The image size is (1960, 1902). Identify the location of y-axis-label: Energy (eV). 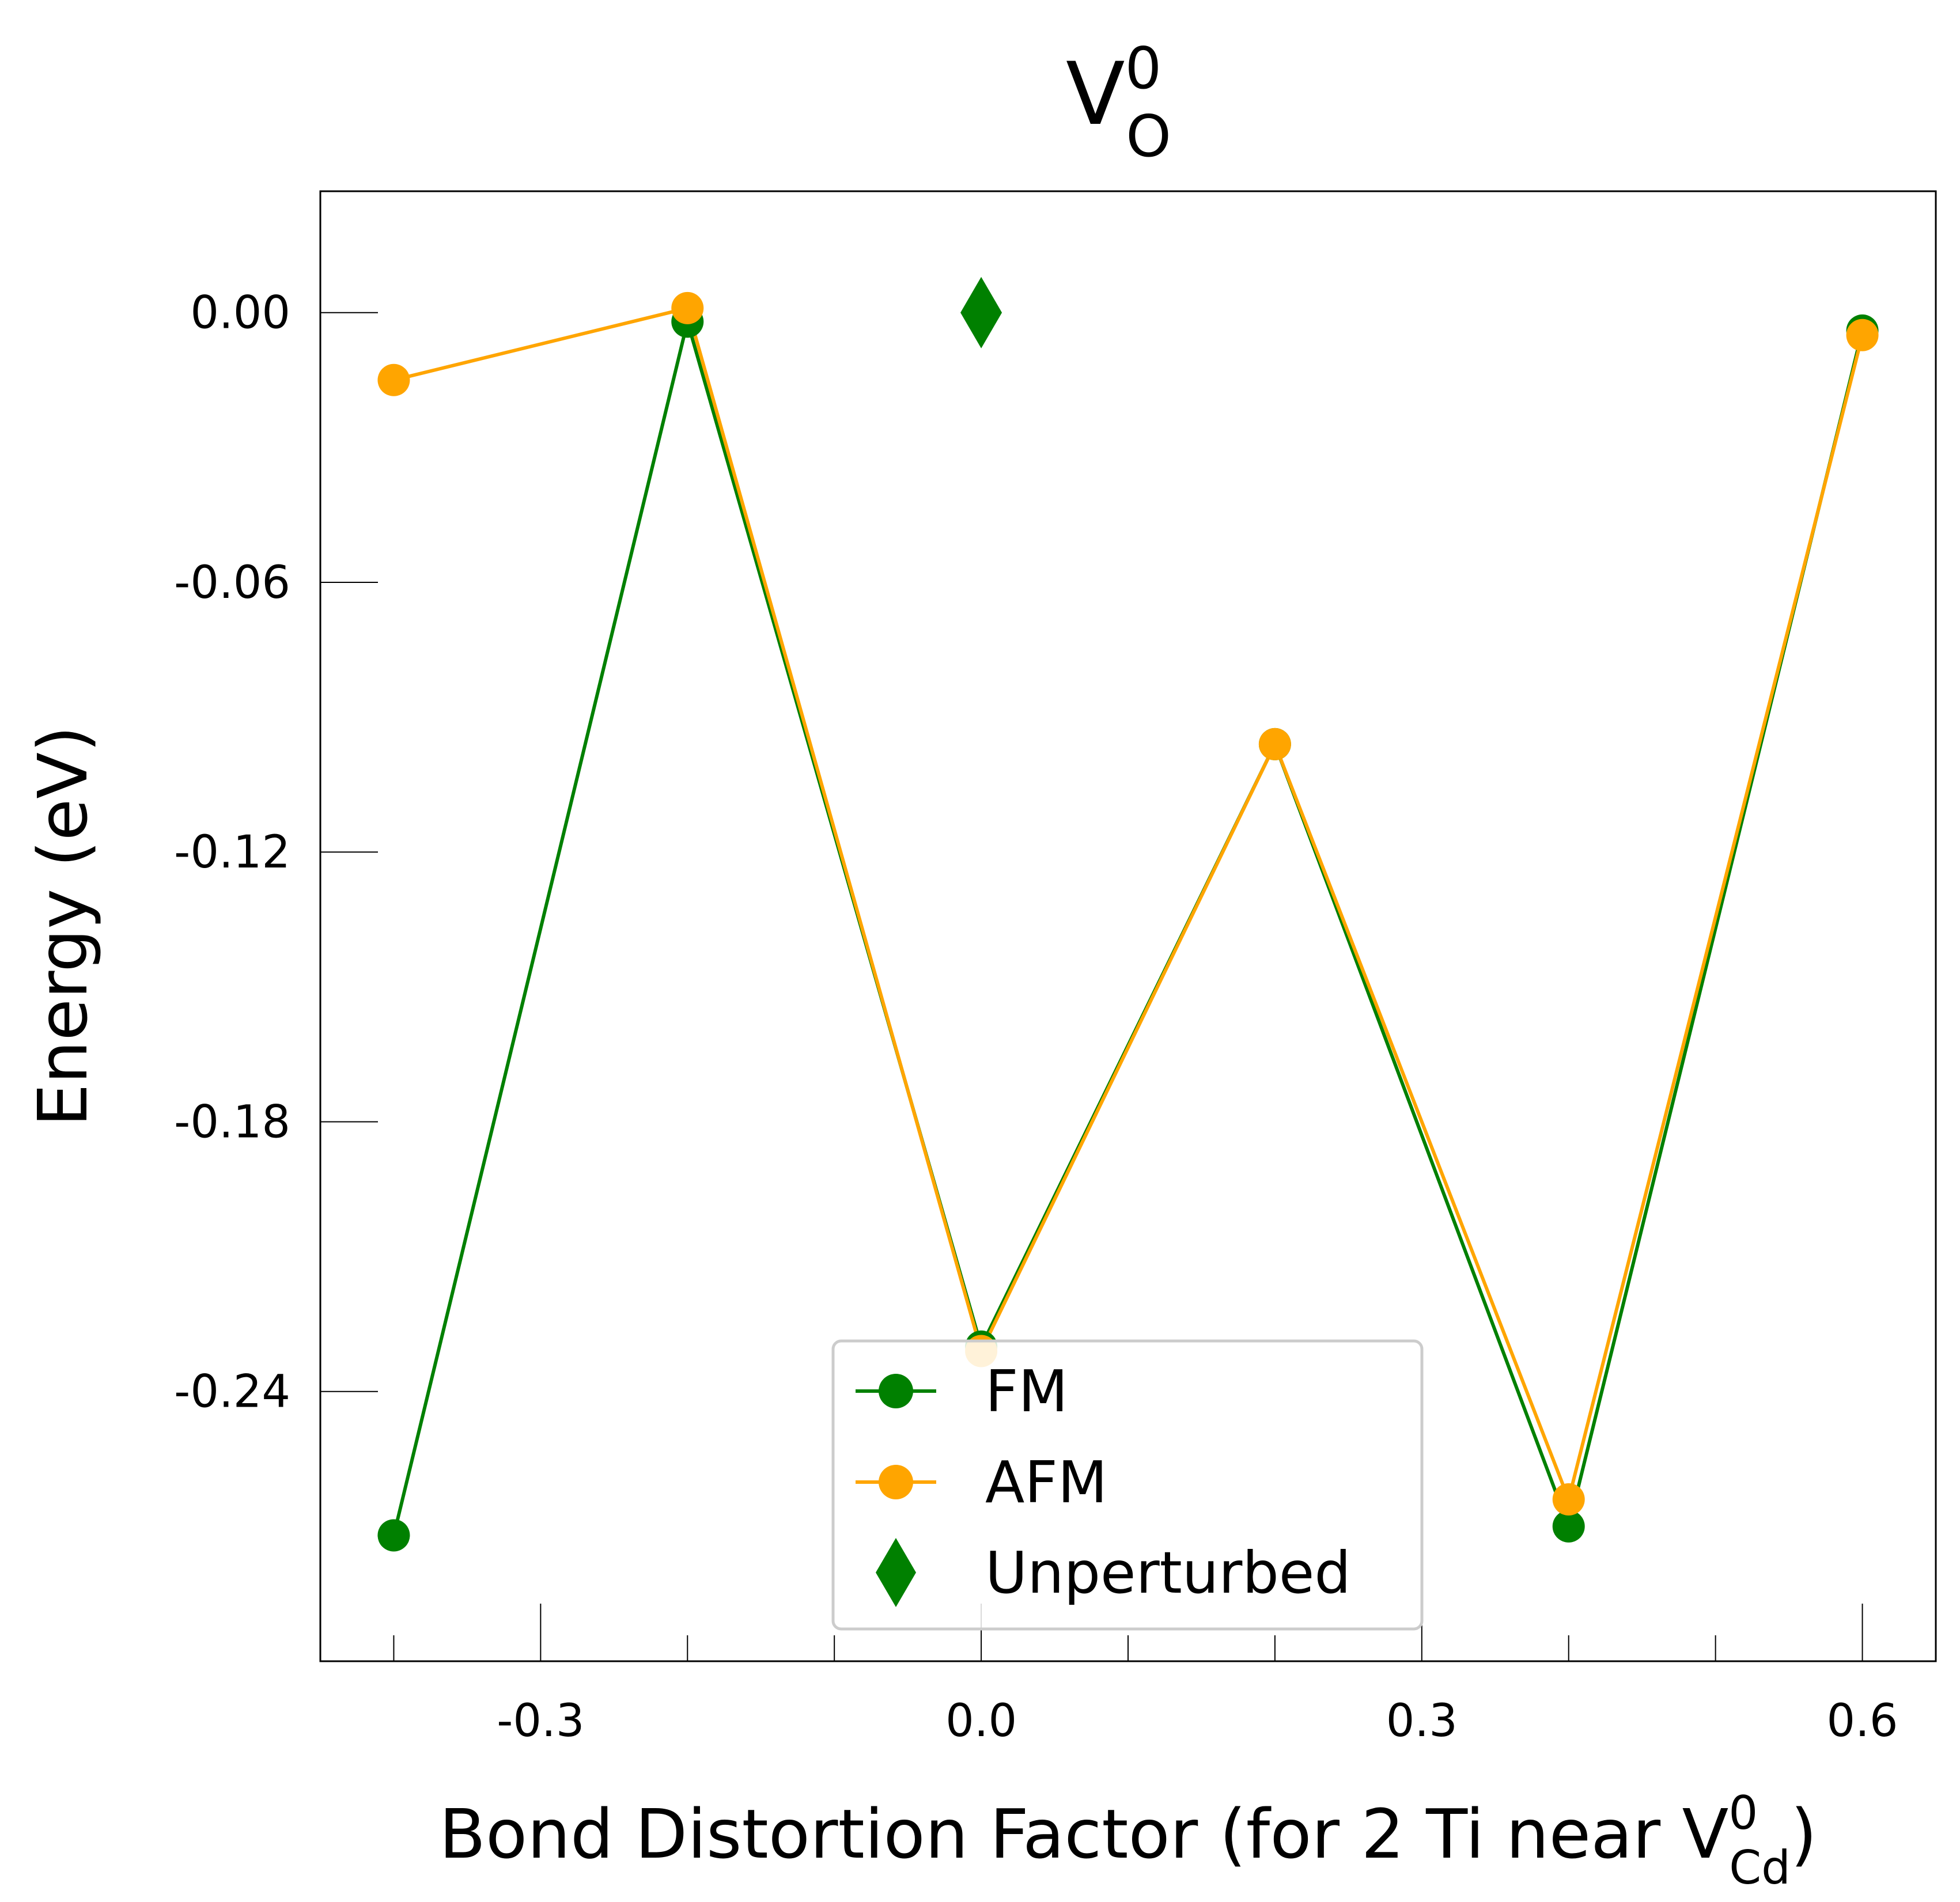
(63, 926).